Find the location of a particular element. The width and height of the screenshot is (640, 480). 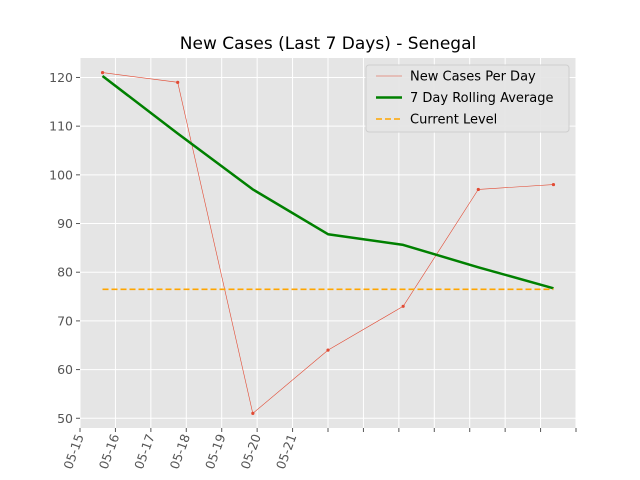

legend-item: Current Level is located at coordinates (436, 120).